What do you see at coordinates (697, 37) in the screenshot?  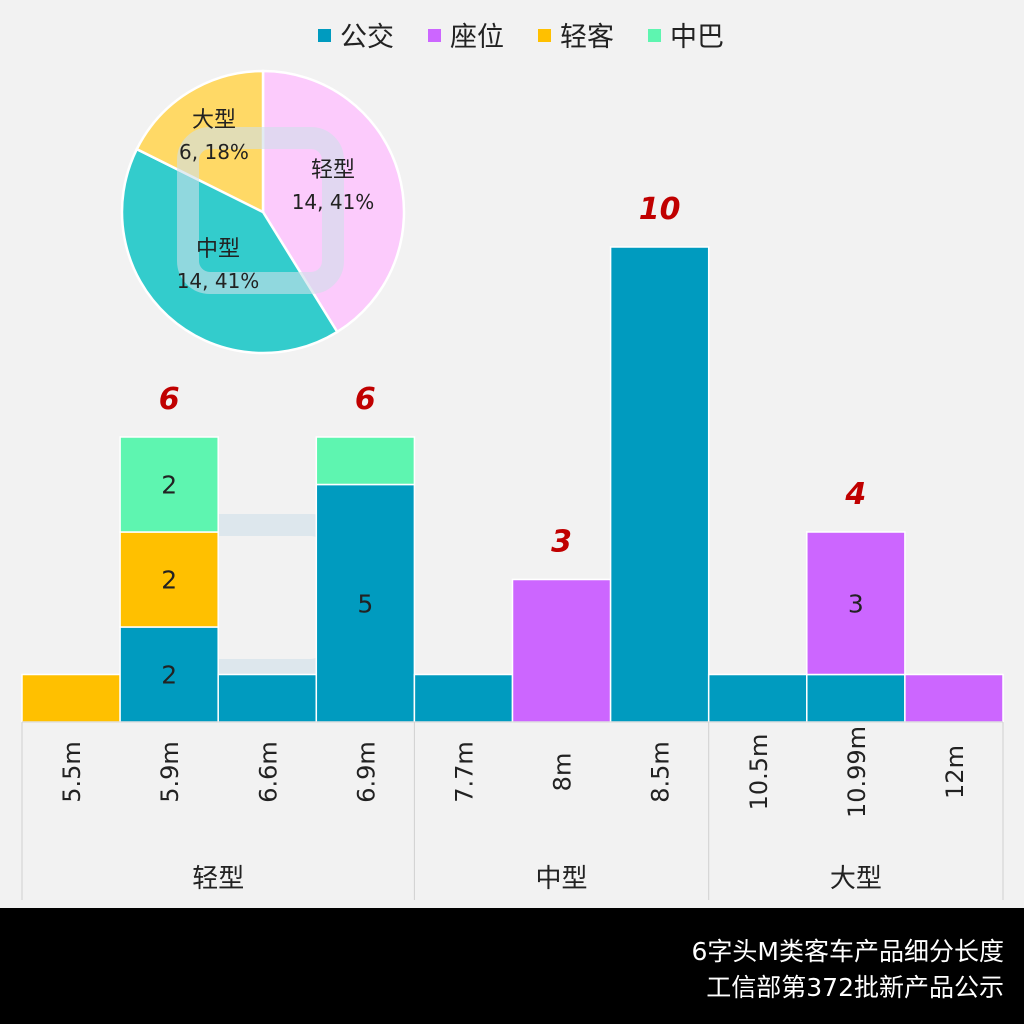 I see `legend-label: 中巴` at bounding box center [697, 37].